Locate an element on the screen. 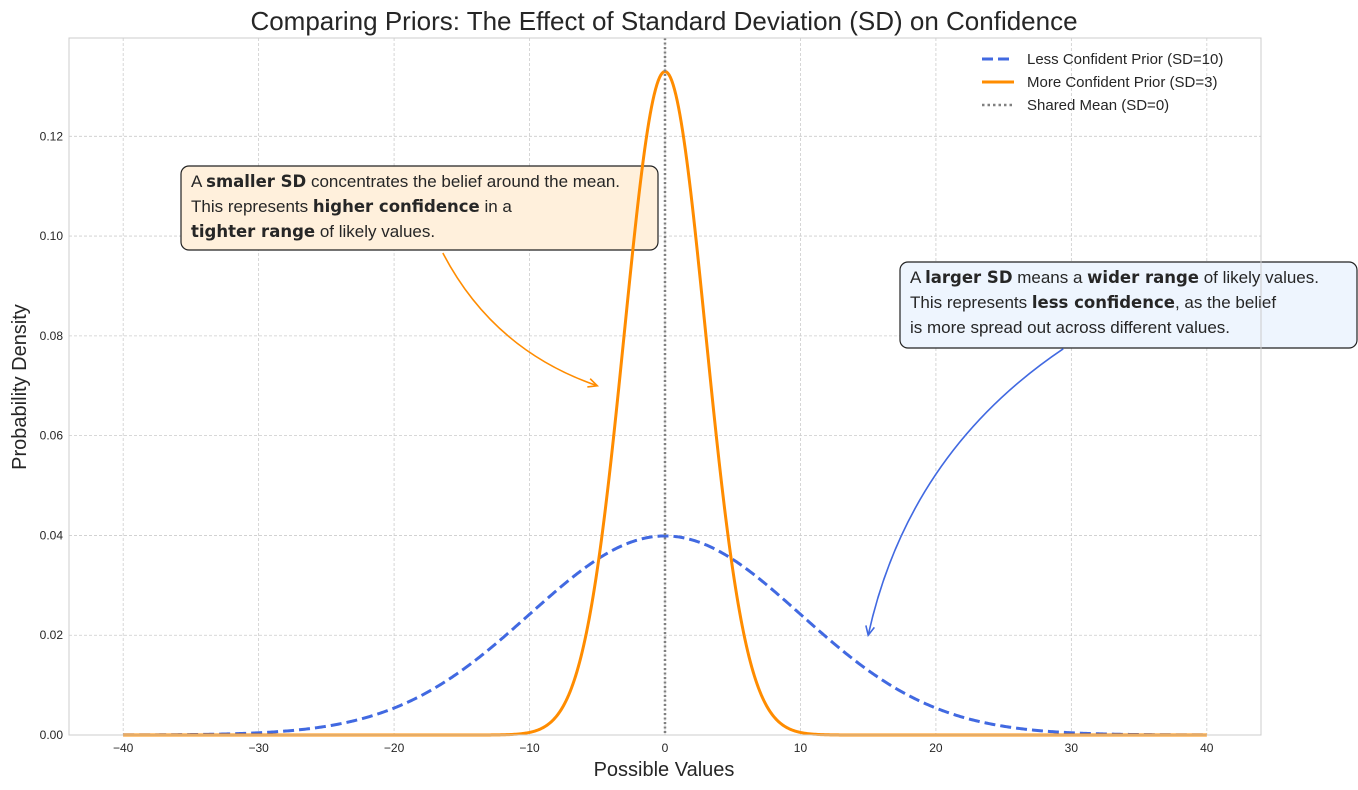 The height and width of the screenshot is (790, 1358). x-tick-label: 0 is located at coordinates (665, 748).